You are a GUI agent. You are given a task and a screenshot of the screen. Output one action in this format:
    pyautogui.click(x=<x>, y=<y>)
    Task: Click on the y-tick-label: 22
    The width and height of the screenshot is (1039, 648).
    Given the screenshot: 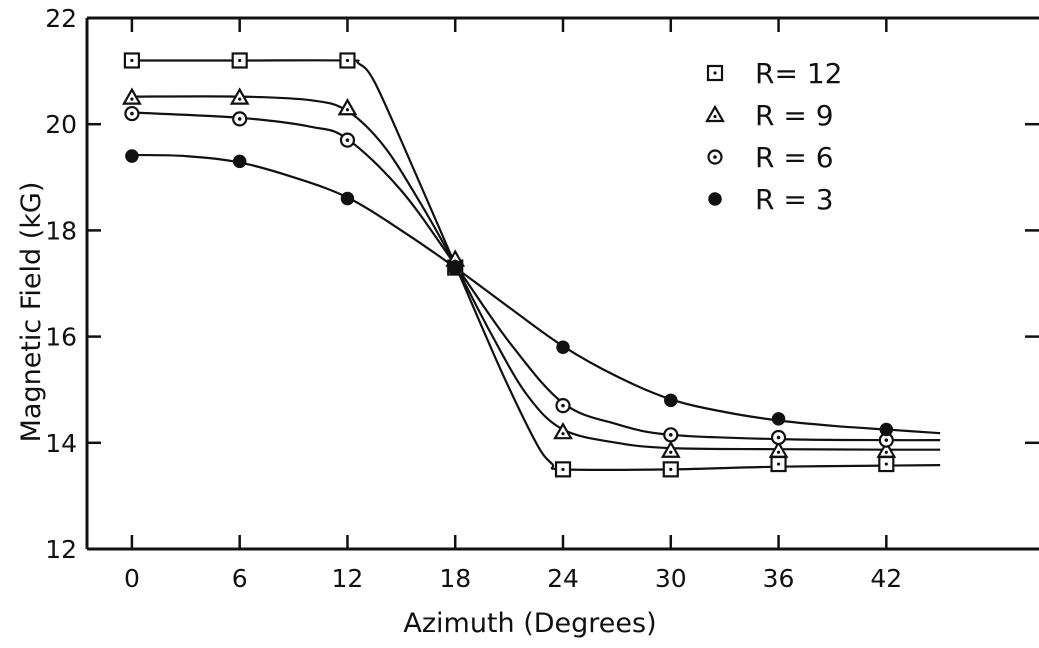 What is the action you would take?
    pyautogui.click(x=61, y=18)
    